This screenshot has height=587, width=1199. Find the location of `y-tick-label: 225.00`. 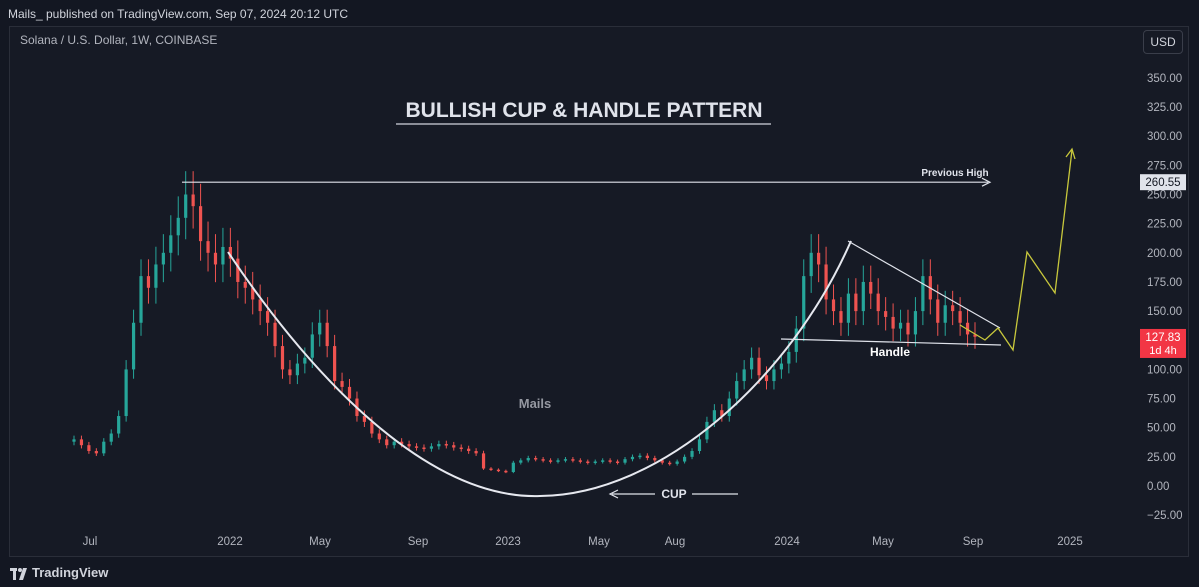

y-tick-label: 225.00 is located at coordinates (1164, 225).